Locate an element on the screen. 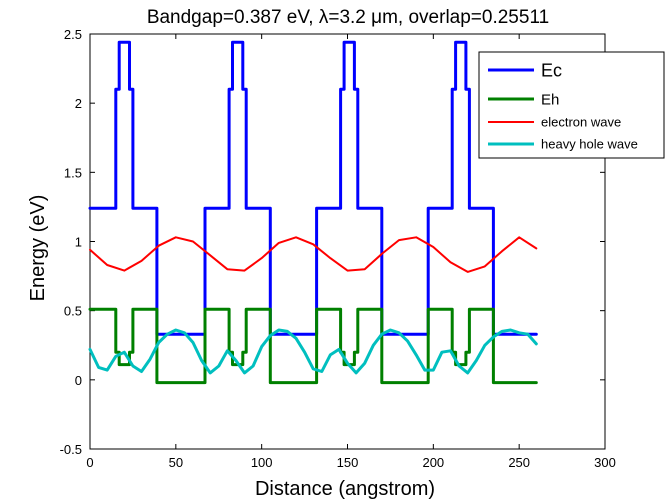 The width and height of the screenshot is (672, 504). y-tick-label: 2.5 is located at coordinates (73, 34).